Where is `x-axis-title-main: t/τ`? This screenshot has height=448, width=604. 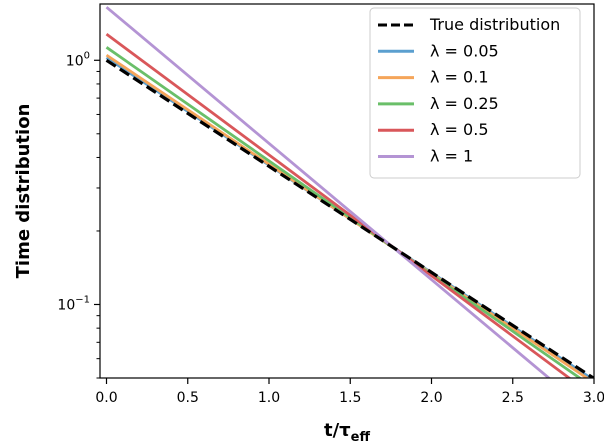
x-axis-title-main: t/τ is located at coordinates (337, 430).